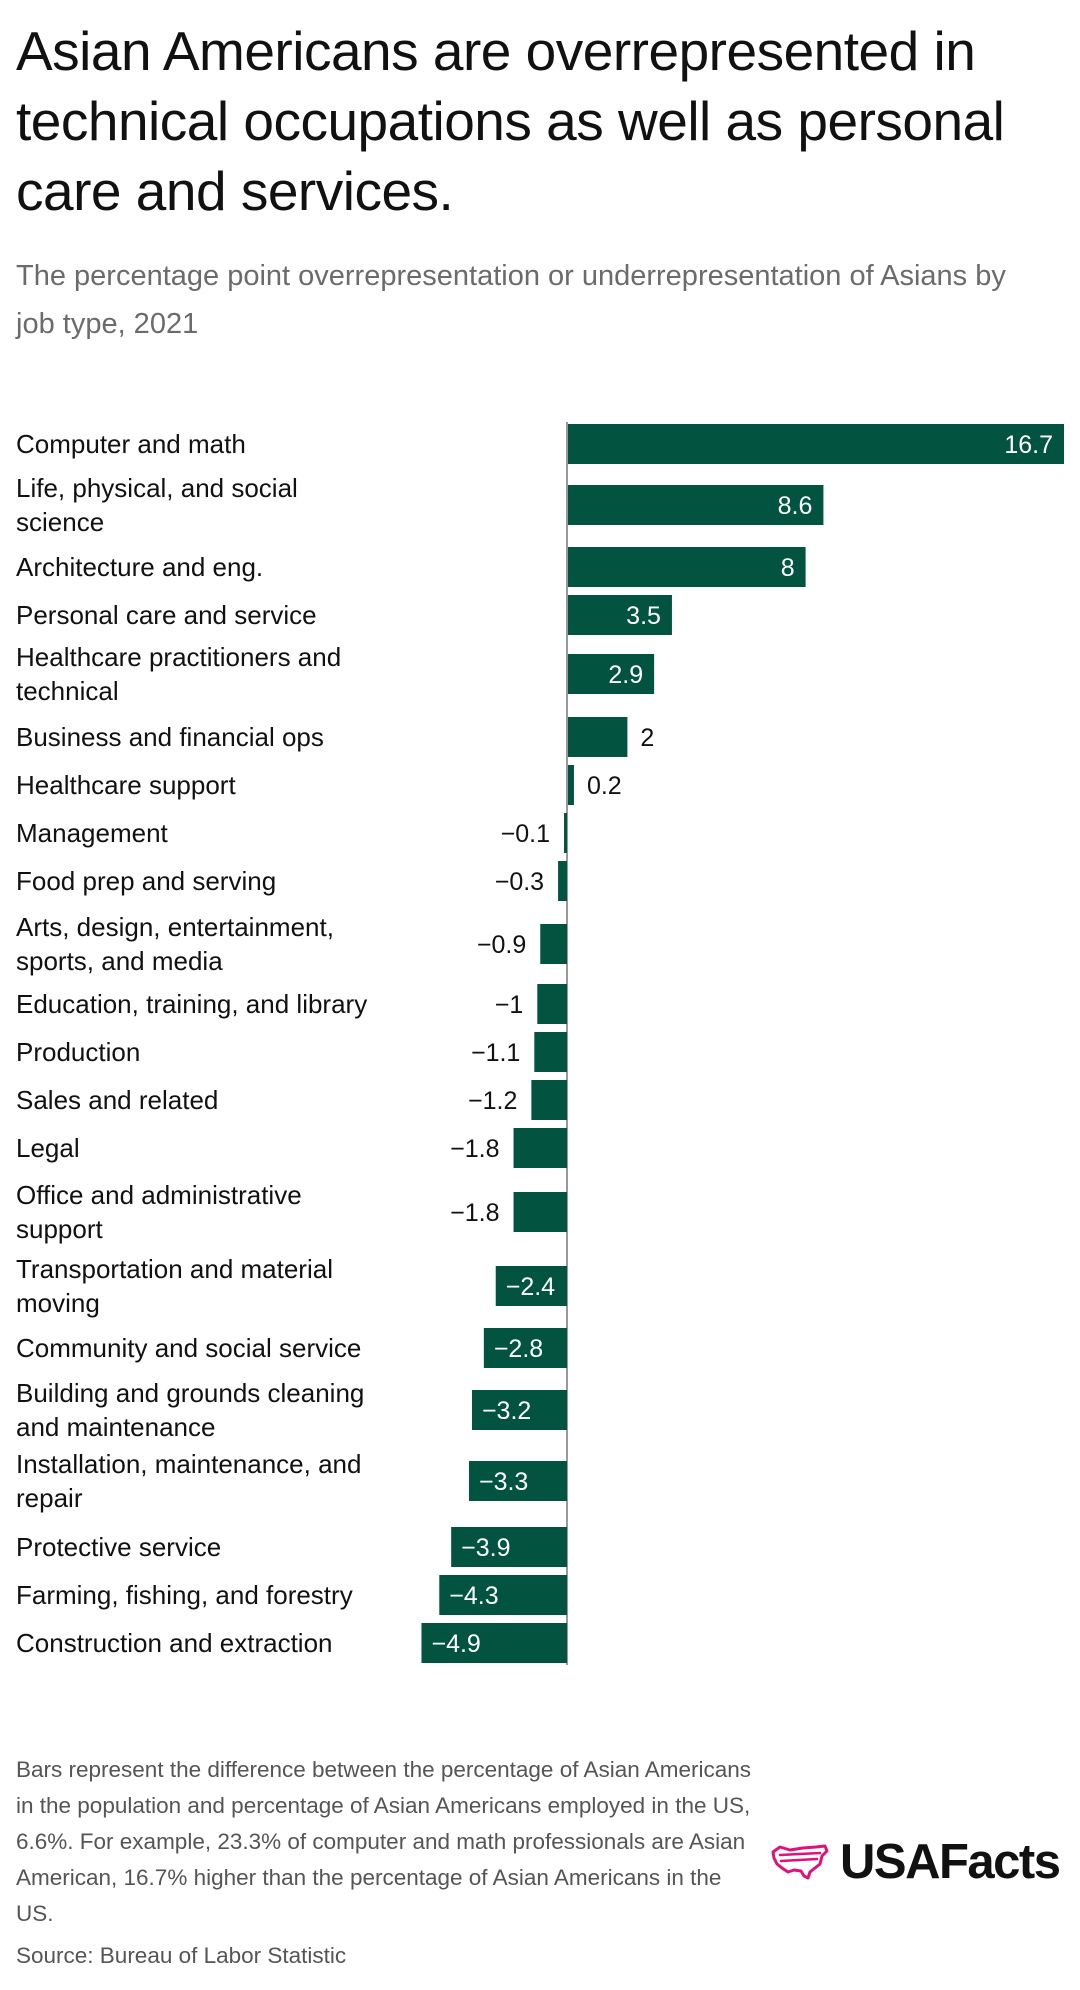 This screenshot has height=1990, width=1080. What do you see at coordinates (188, 1348) in the screenshot?
I see `category-label: Community and social service` at bounding box center [188, 1348].